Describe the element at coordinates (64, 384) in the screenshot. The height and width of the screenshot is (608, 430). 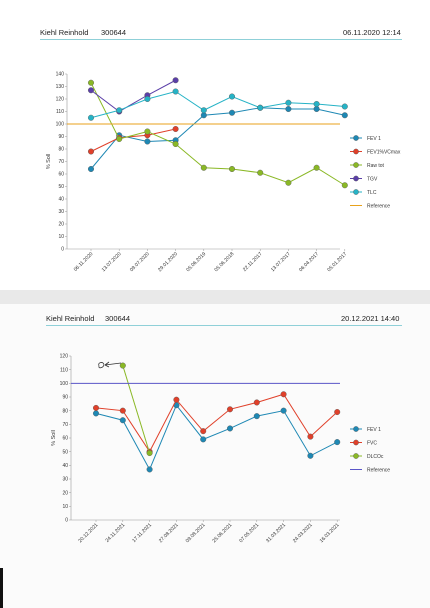
I see `y-tick-label: 100` at that location.